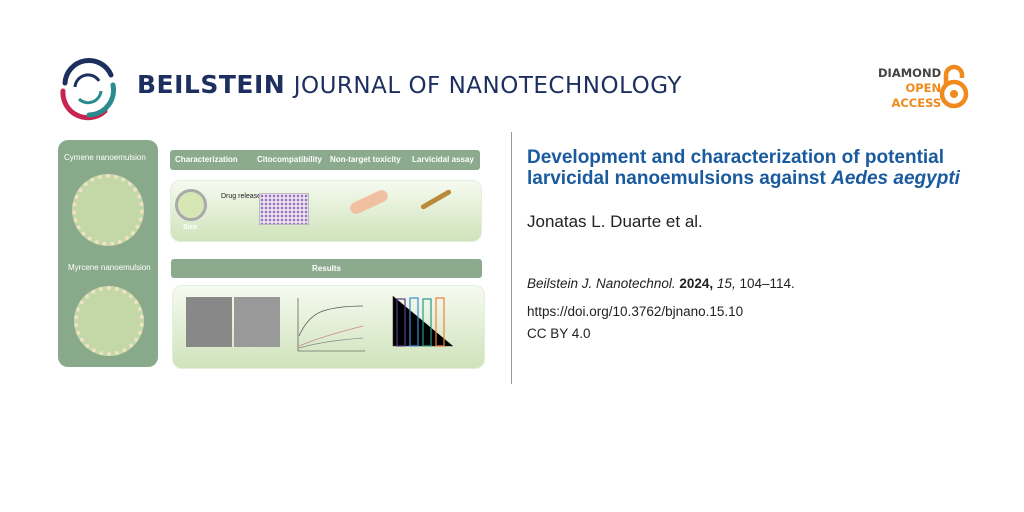  I want to click on results-header: Results, so click(326, 268).